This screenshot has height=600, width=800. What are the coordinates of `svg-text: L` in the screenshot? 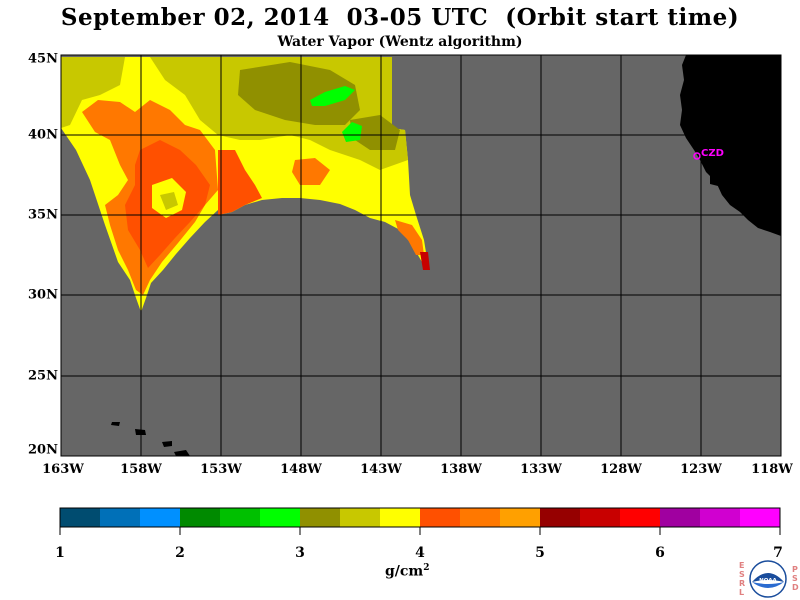 It's located at (741, 592).